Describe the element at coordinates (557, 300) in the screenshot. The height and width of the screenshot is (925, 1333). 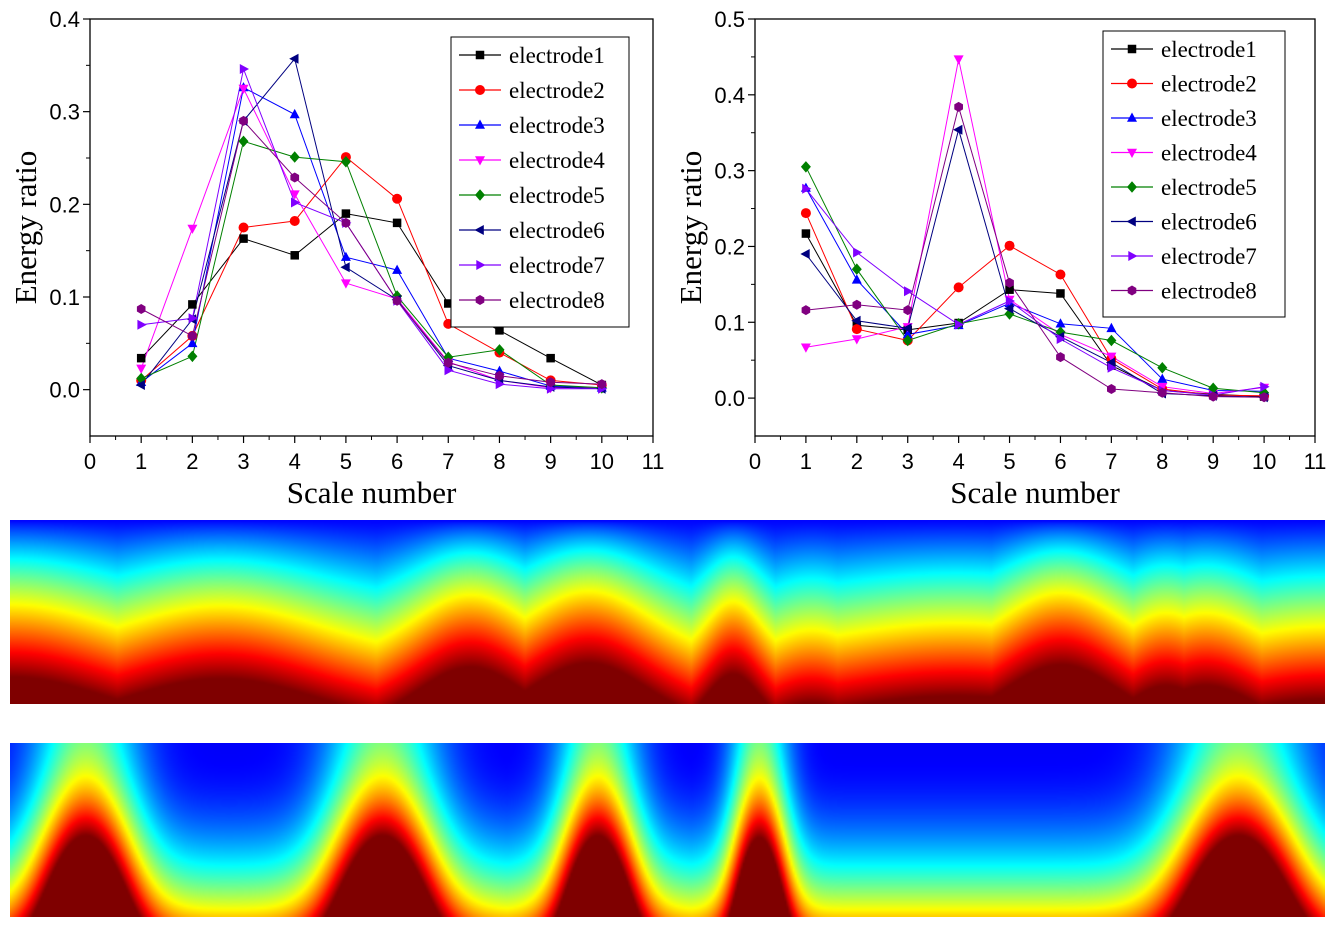
I see `legend-label: electrode8` at that location.